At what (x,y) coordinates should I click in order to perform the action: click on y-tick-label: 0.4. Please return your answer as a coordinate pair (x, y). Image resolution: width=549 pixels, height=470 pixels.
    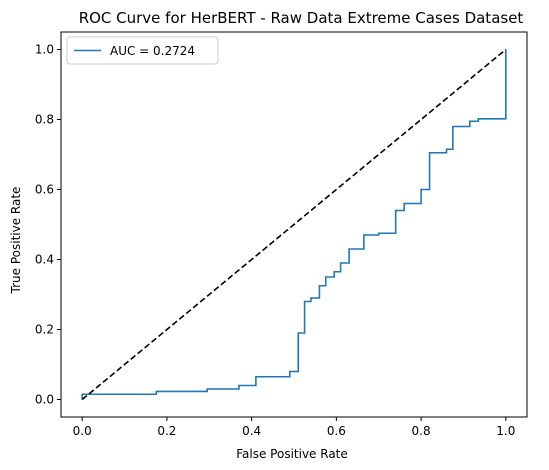
    Looking at the image, I should click on (44, 260).